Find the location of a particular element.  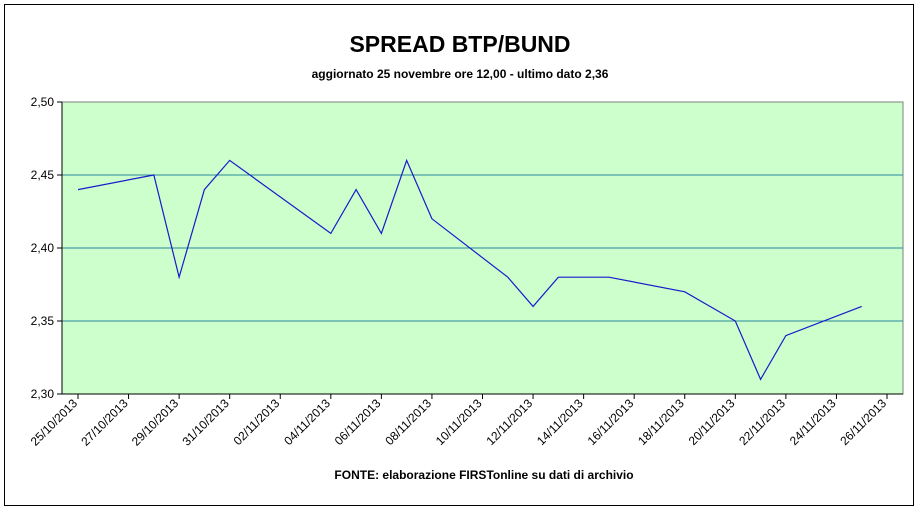

y-tick-label: 2,35 is located at coordinates (43, 321).